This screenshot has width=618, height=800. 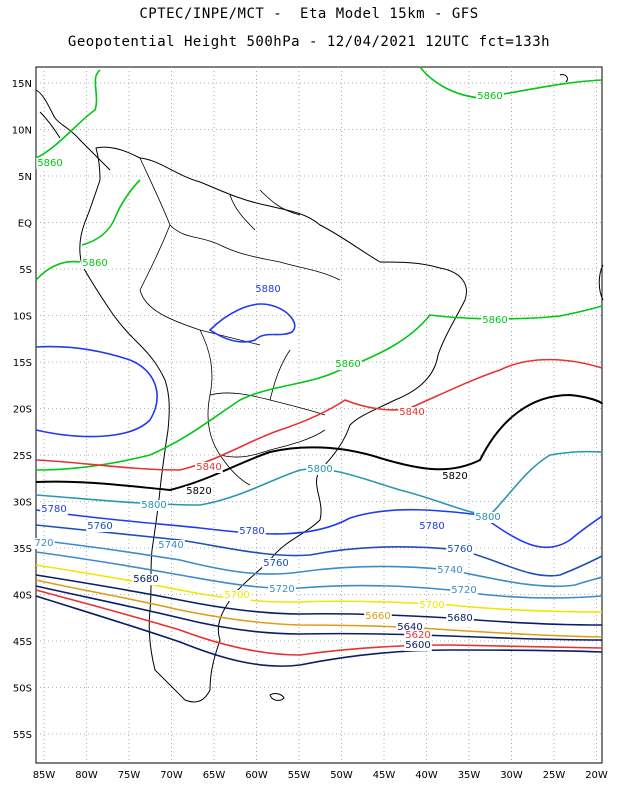 I want to click on longitude-label: 85W, so click(x=44, y=775).